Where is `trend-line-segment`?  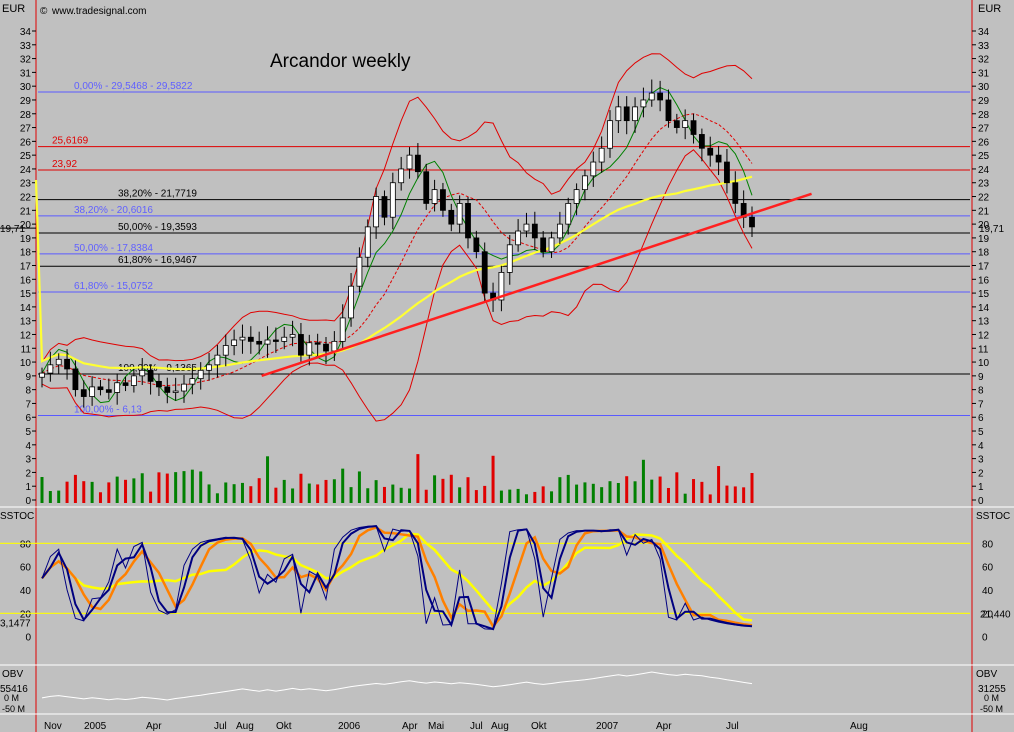 trend-line-segment is located at coordinates (536, 285).